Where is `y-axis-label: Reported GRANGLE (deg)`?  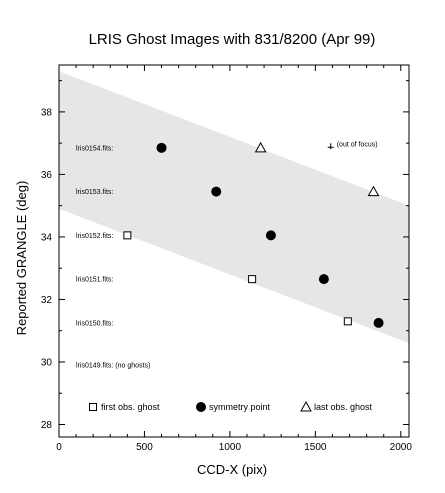 y-axis-label: Reported GRANGLE (deg) is located at coordinates (21, 258).